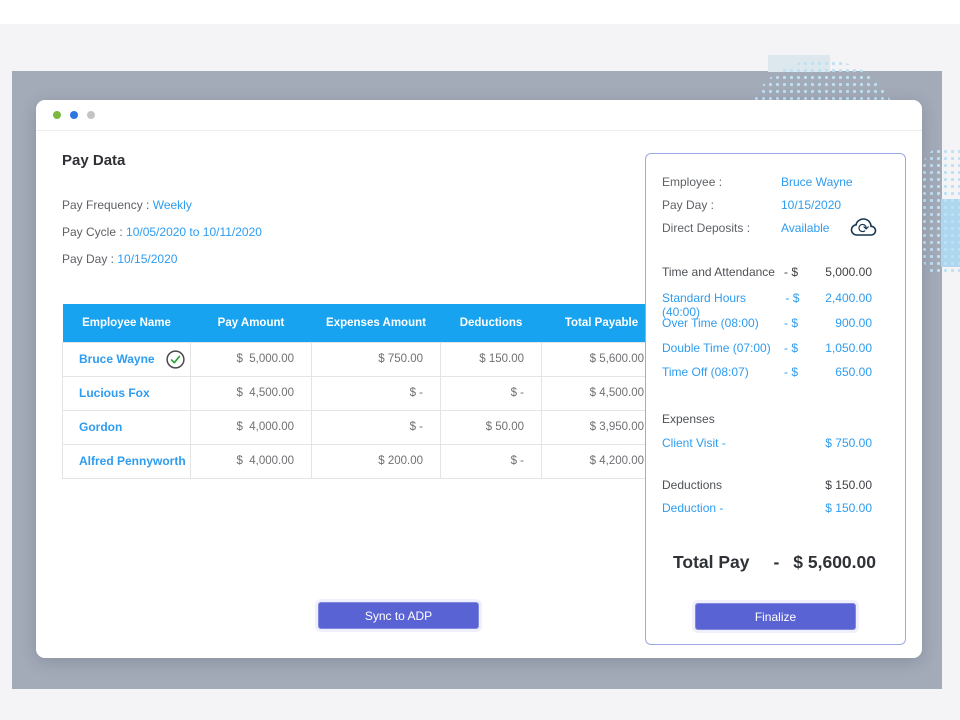  What do you see at coordinates (376, 323) in the screenshot?
I see `column-header-expenses-amount: Expenses Amount` at bounding box center [376, 323].